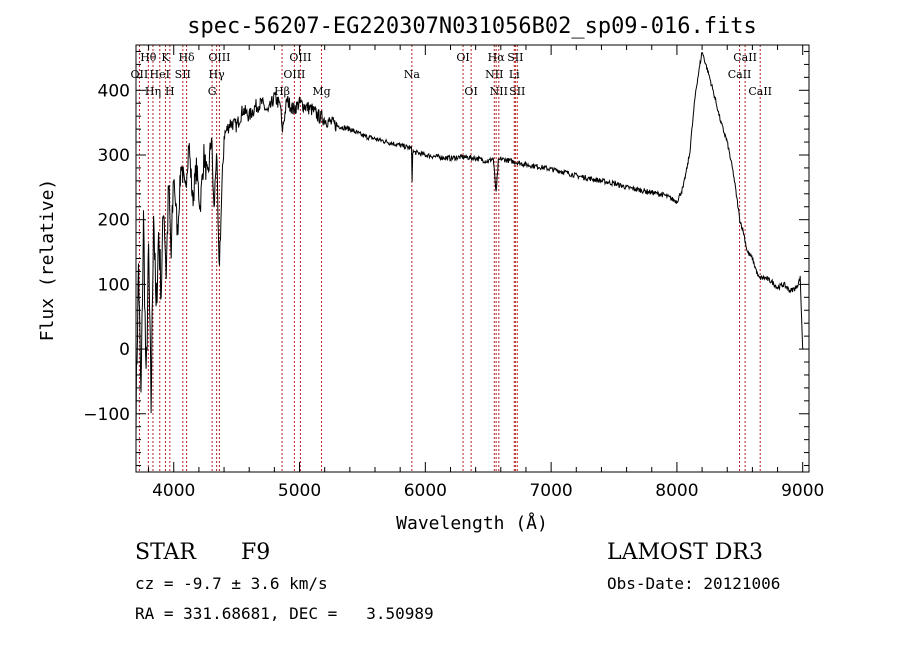 This screenshot has height=649, width=900. What do you see at coordinates (282, 91) in the screenshot?
I see `line-label-13: Hβ` at bounding box center [282, 91].